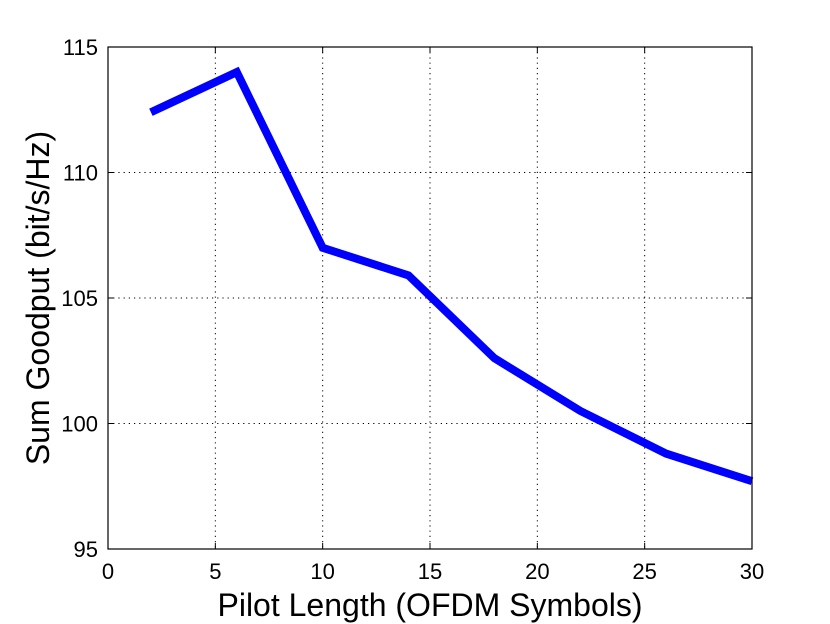 Image resolution: width=830 pixels, height=624 pixels. I want to click on y-tick-label: 110, so click(80, 173).